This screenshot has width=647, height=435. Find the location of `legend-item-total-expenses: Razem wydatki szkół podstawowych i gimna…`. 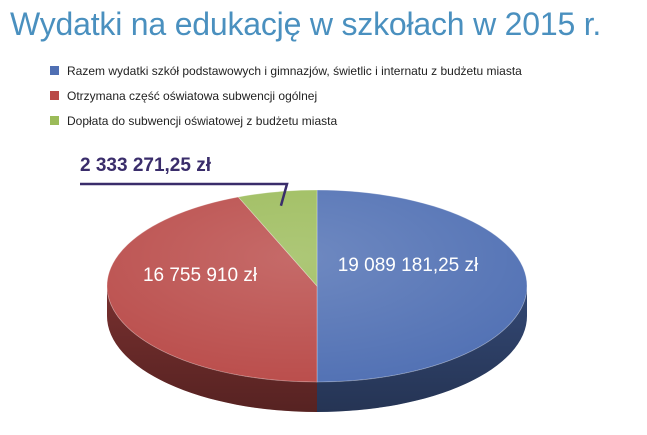

legend-item-total-expenses: Razem wydatki szkół podstawowych i gimna… is located at coordinates (345, 70).